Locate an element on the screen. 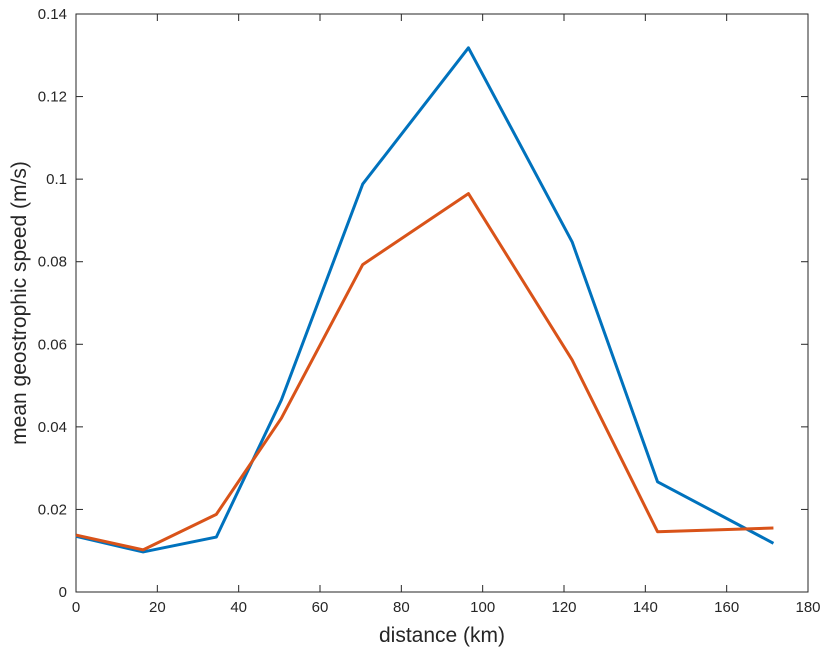  y-tick-label: 0.04 is located at coordinates (52, 427).